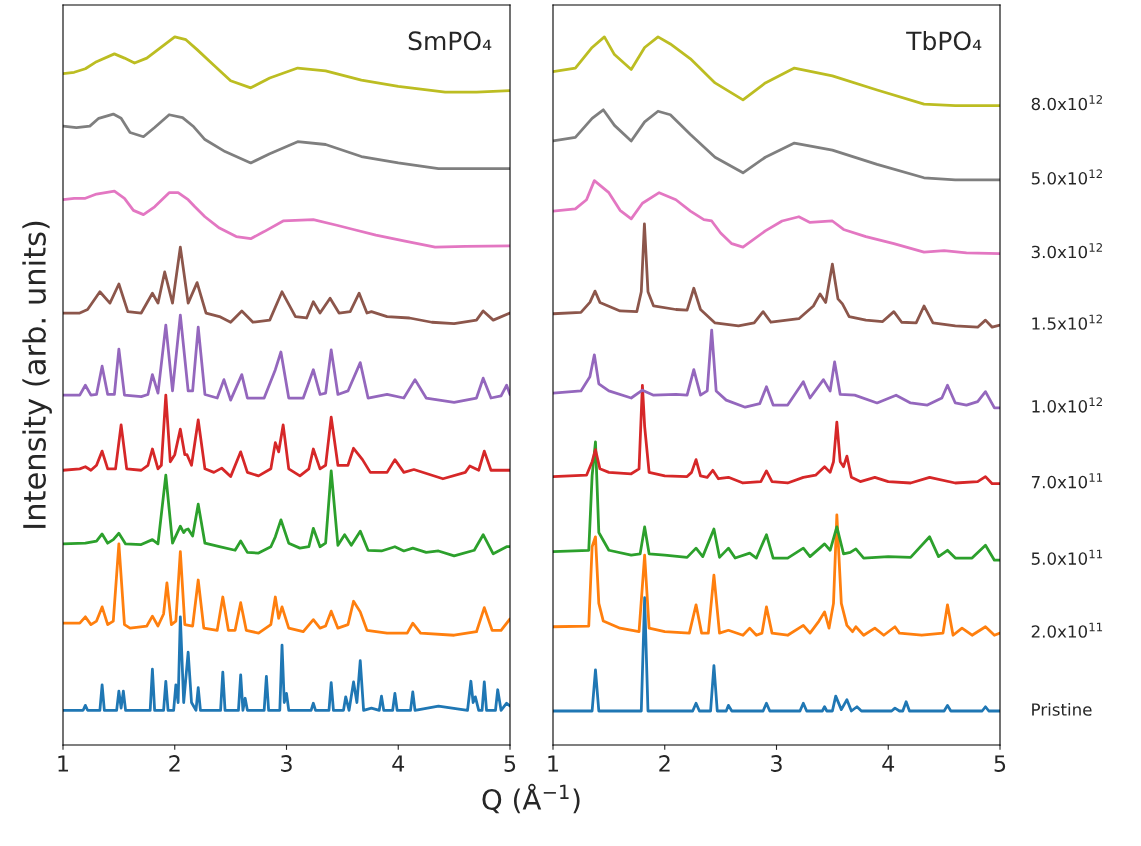 This screenshot has width=1141, height=846. What do you see at coordinates (1066, 177) in the screenshot?
I see `series-label: 5.0x10$^{12}$` at bounding box center [1066, 177].